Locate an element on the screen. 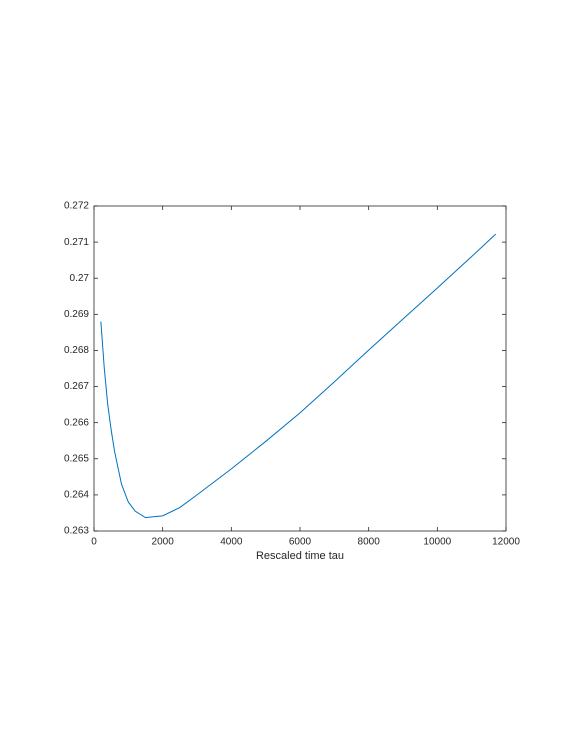  y-tick-label: 0.271 is located at coordinates (76, 242).